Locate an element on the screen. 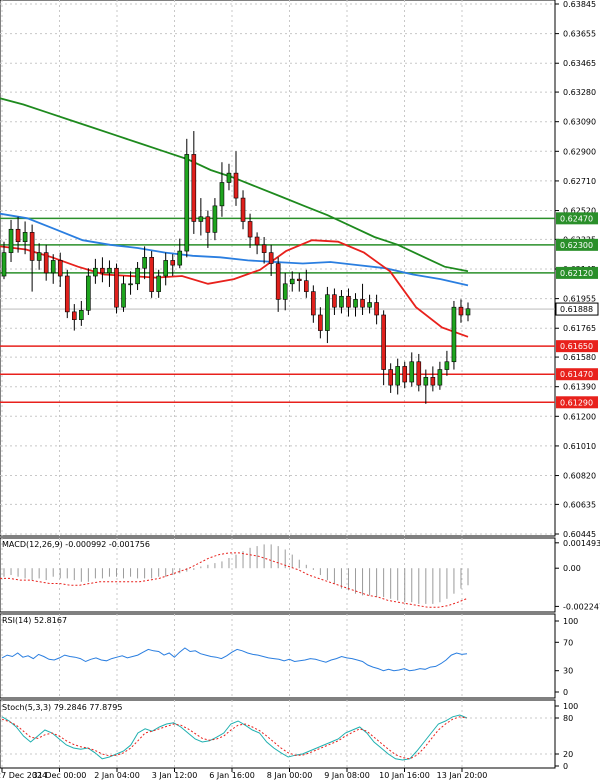 The width and height of the screenshot is (600, 784). time-tick-label: 10 Jan 16:00 is located at coordinates (404, 775).